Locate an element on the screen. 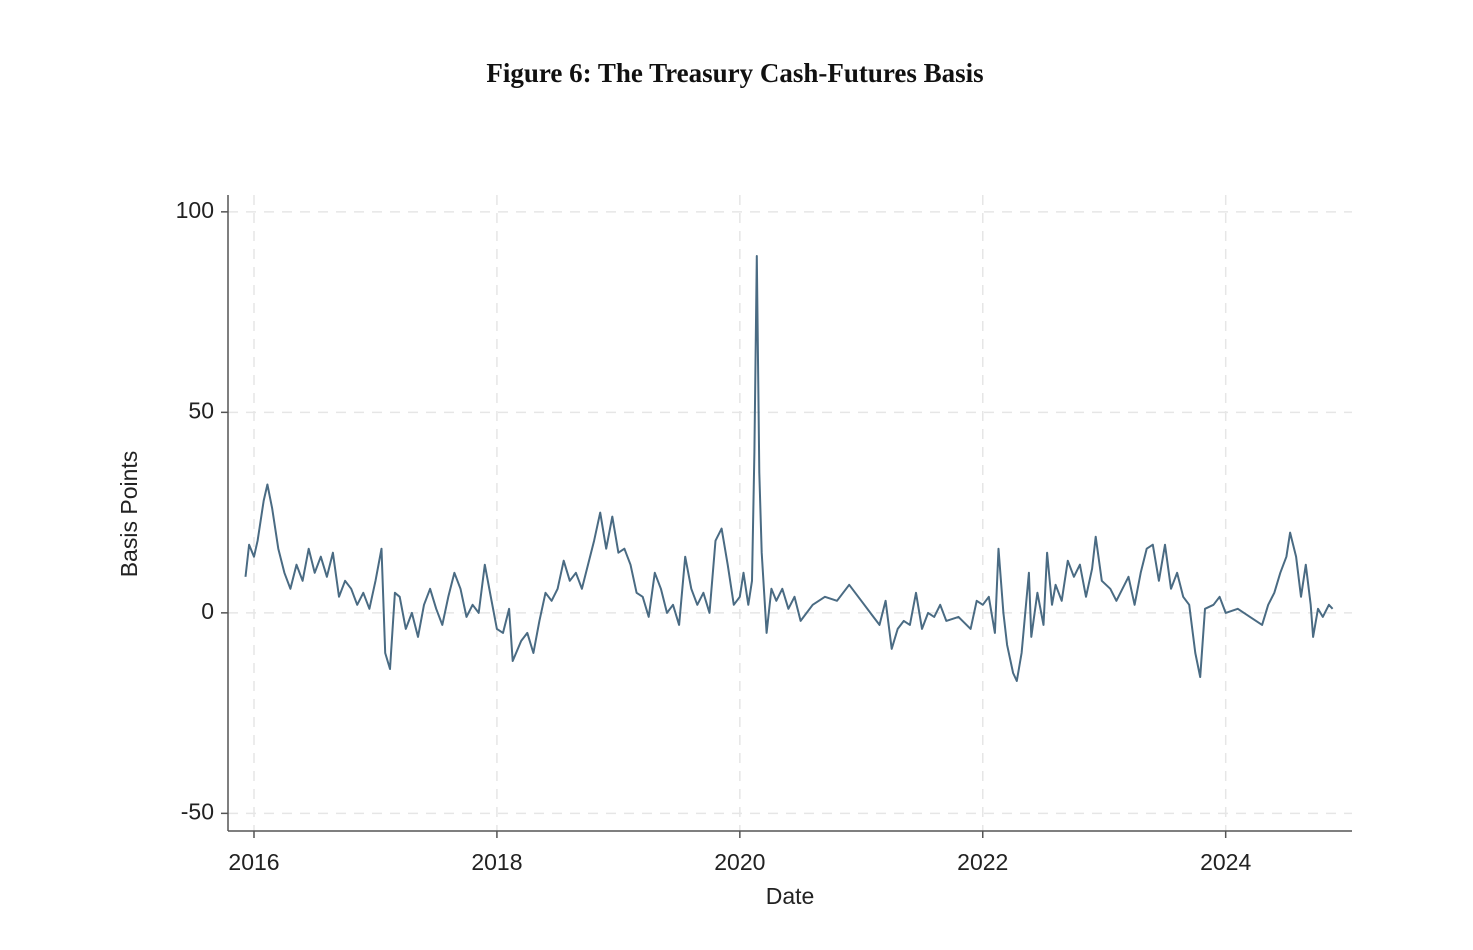  x-tick-label: 2022 is located at coordinates (982, 862).